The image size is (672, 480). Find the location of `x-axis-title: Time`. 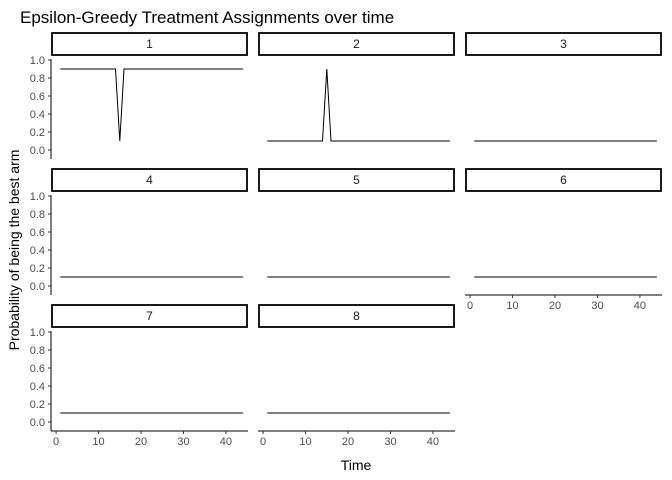

x-axis-title: Time is located at coordinates (356, 465).